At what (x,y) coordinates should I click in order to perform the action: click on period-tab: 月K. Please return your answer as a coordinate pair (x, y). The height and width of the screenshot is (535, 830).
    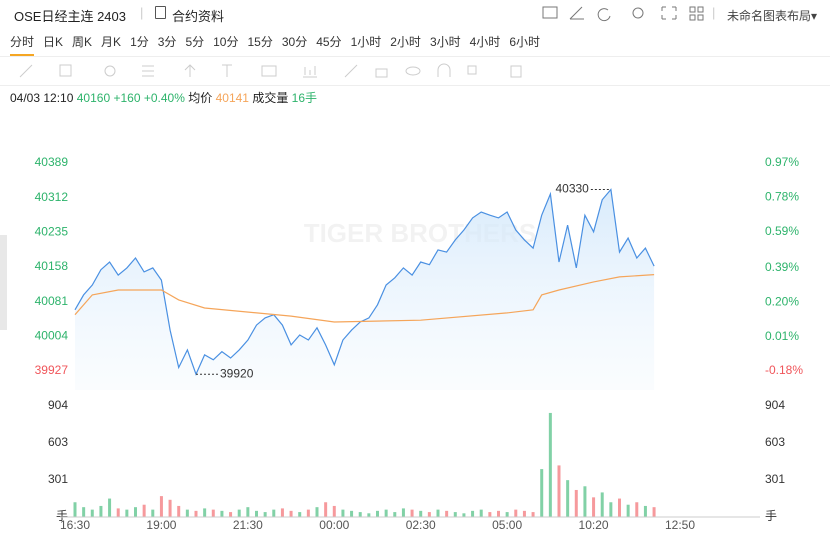
    Looking at the image, I should click on (111, 42).